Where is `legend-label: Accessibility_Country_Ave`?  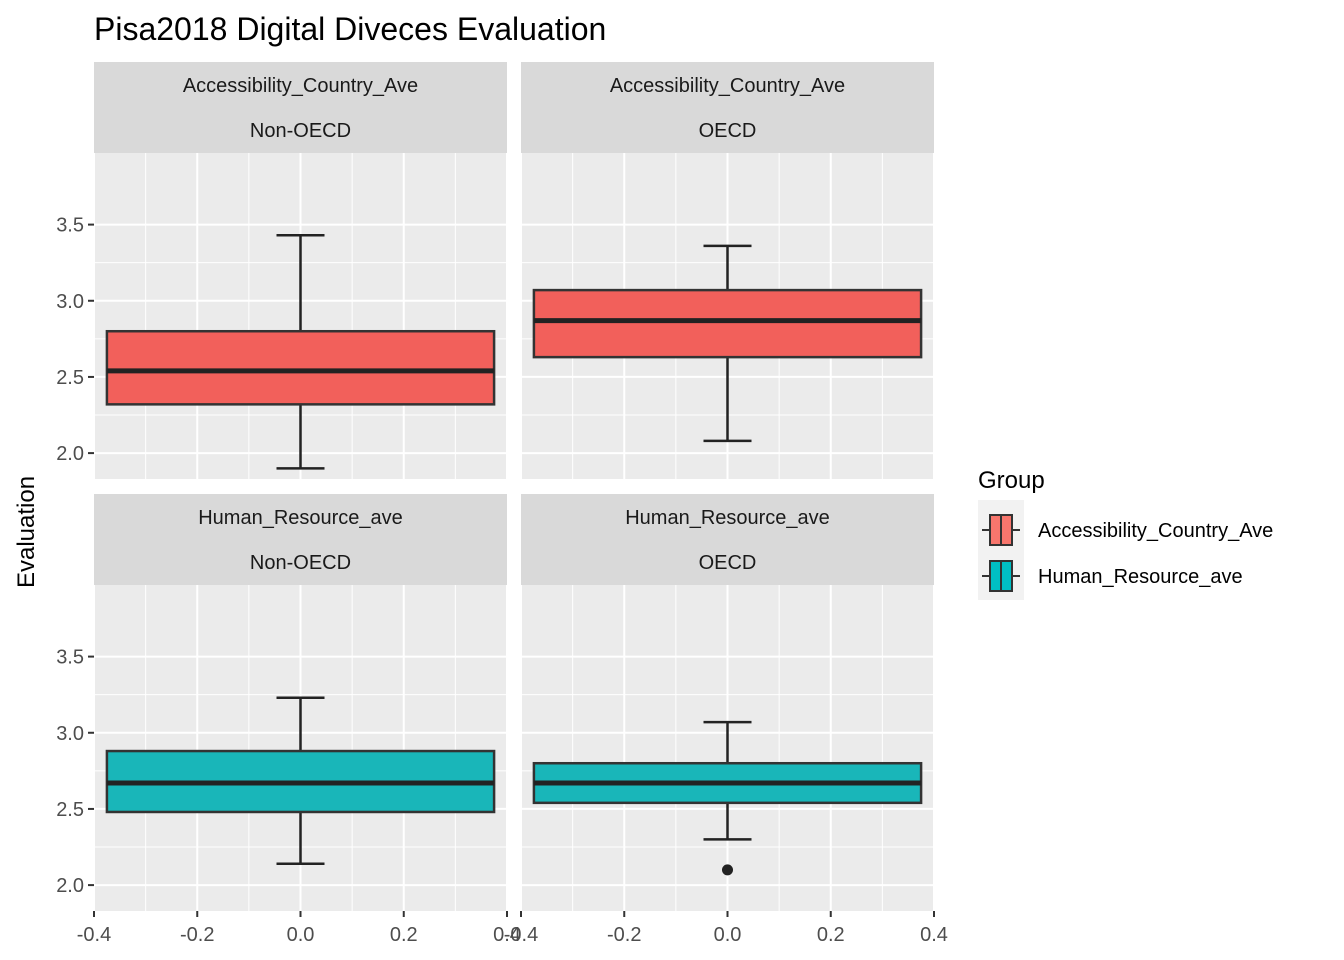 legend-label: Accessibility_Country_Ave is located at coordinates (1155, 531).